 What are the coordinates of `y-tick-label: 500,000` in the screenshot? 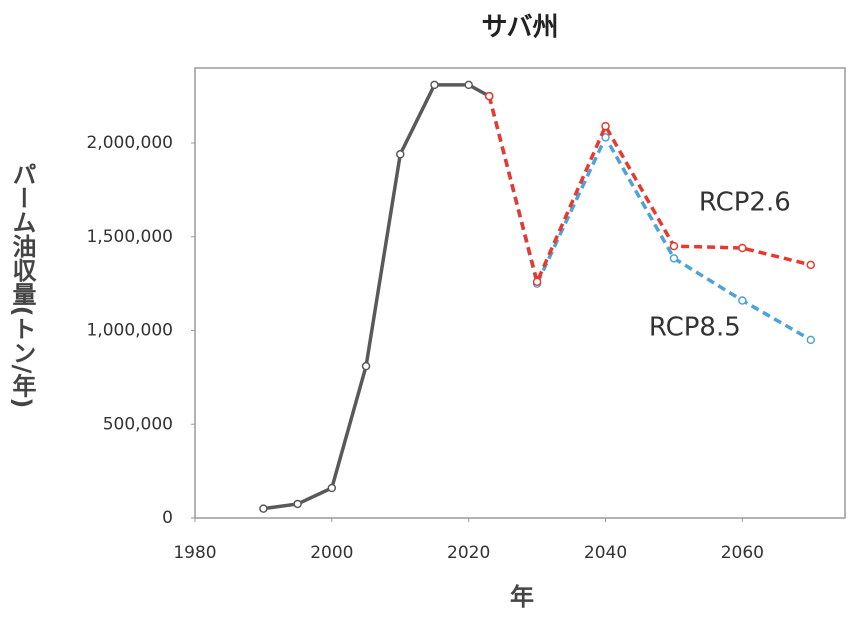 It's located at (138, 424).